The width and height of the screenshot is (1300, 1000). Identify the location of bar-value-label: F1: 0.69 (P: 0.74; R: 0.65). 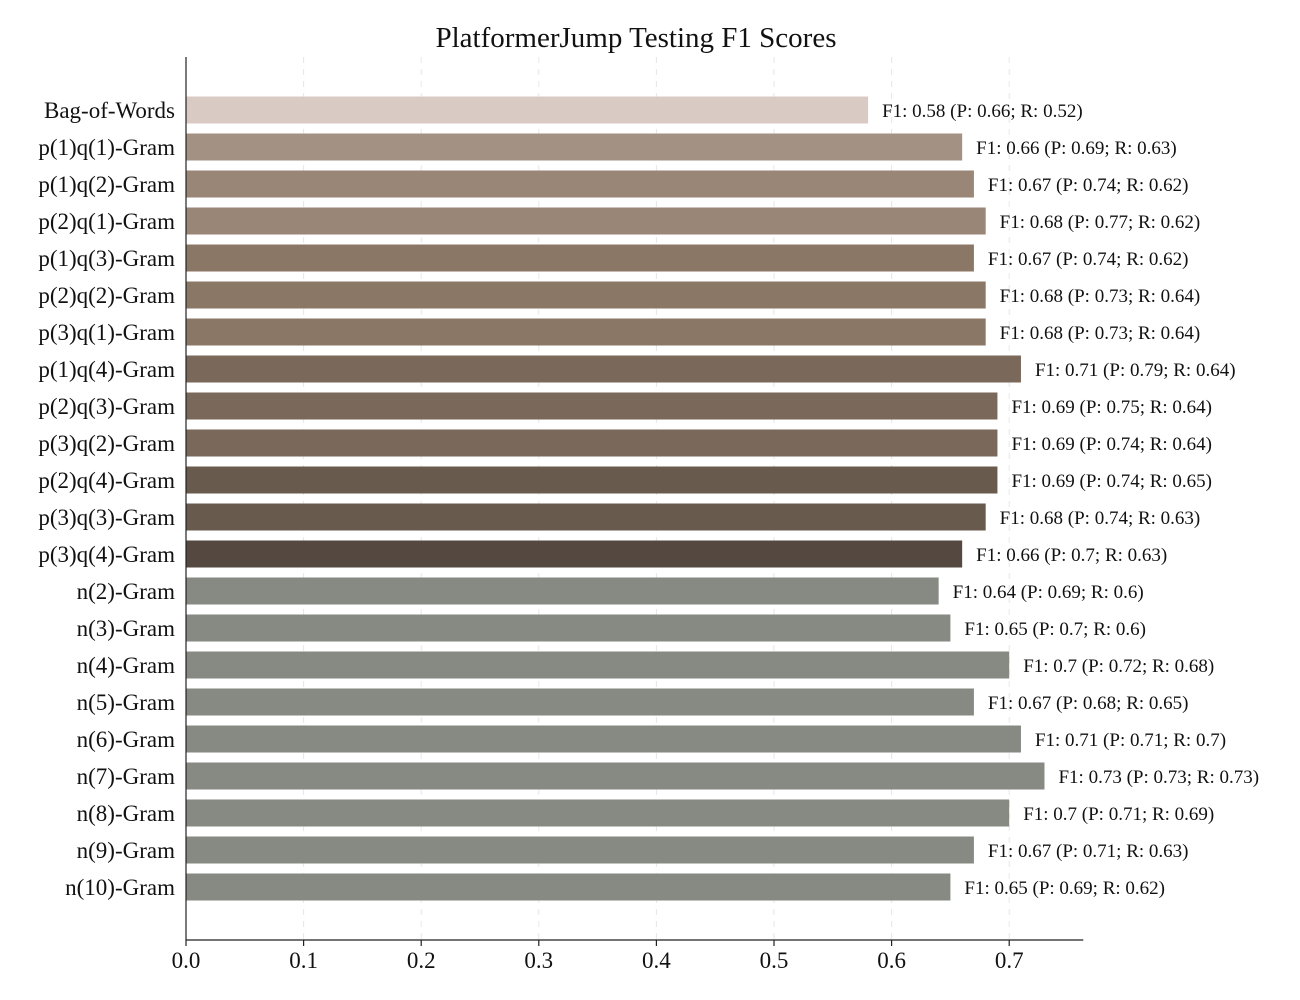
(1111, 481).